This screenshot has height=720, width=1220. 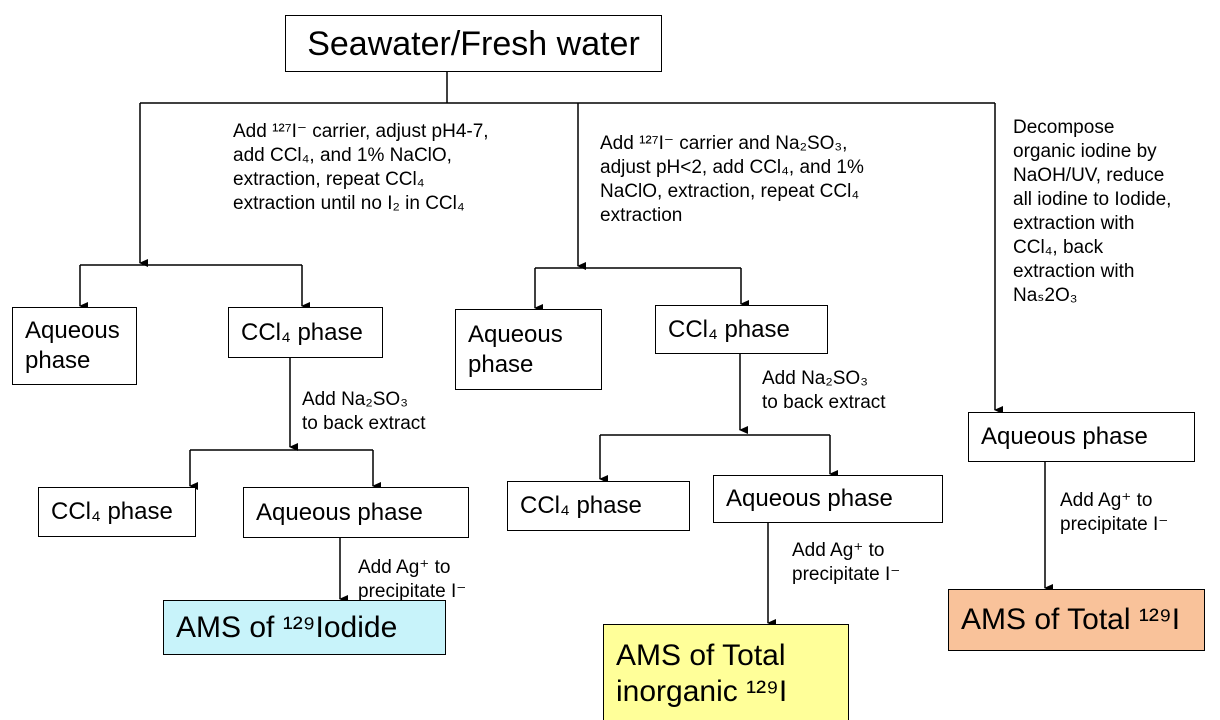 I want to click on process-box: AMS of Total inorganic ¹²⁹I, so click(x=726, y=672).